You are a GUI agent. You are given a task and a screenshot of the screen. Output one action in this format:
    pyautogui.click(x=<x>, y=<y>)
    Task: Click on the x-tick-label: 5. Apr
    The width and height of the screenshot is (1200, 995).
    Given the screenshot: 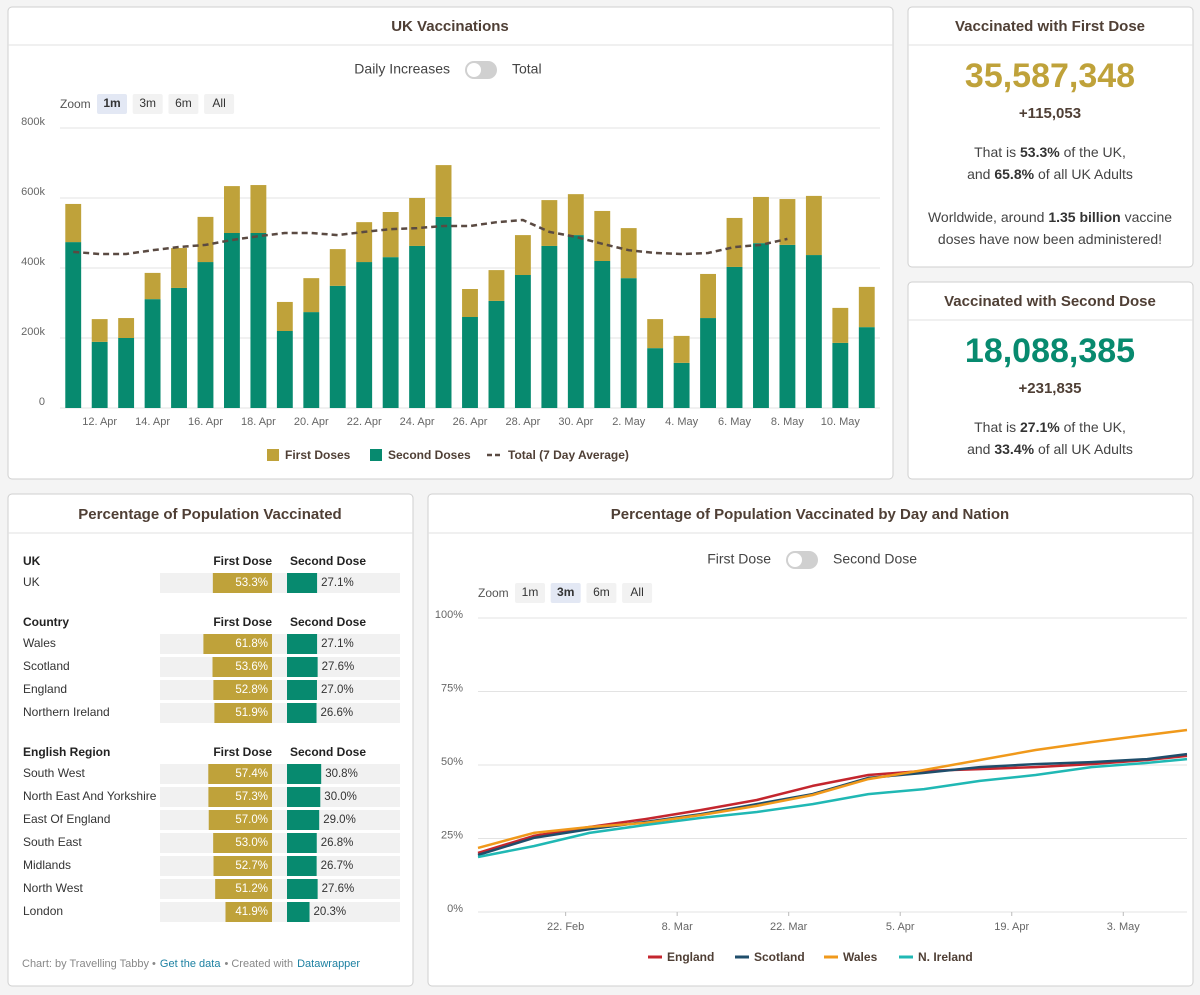 What is the action you would take?
    pyautogui.click(x=900, y=927)
    